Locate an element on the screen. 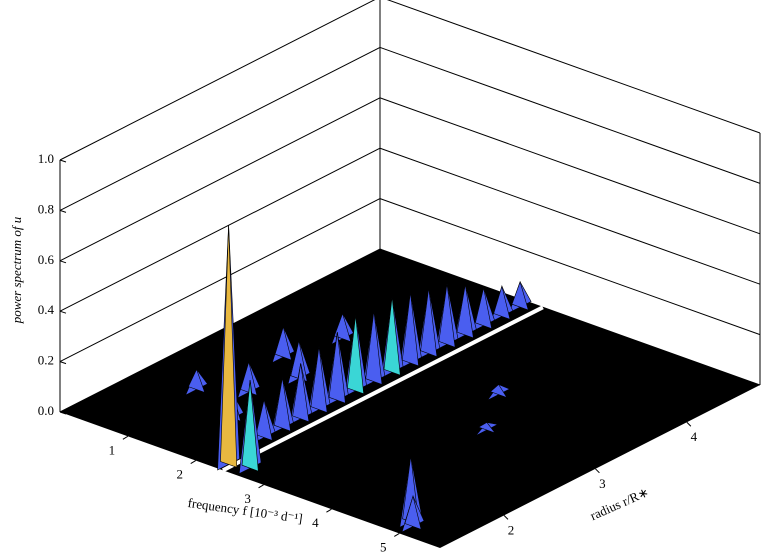  x-tick-label: 4 is located at coordinates (315, 522).